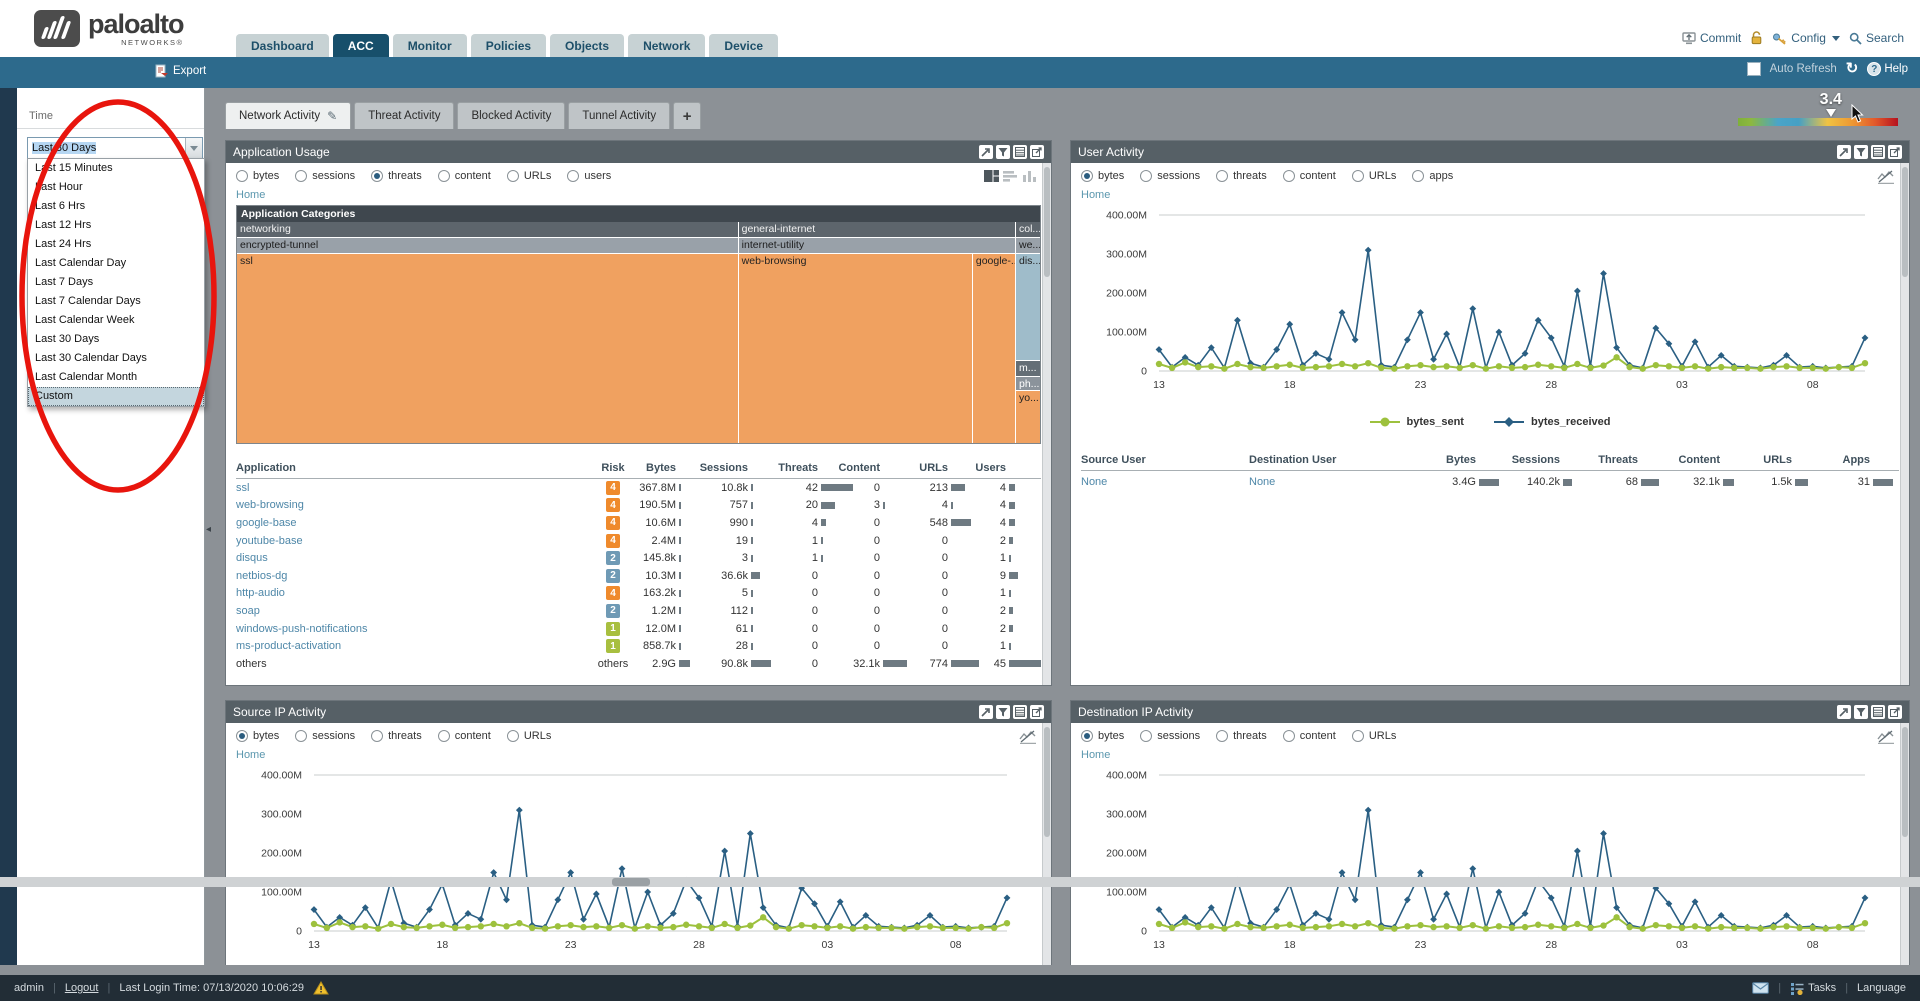 The height and width of the screenshot is (1001, 1920). What do you see at coordinates (1761, 988) in the screenshot?
I see `mail-icon` at bounding box center [1761, 988].